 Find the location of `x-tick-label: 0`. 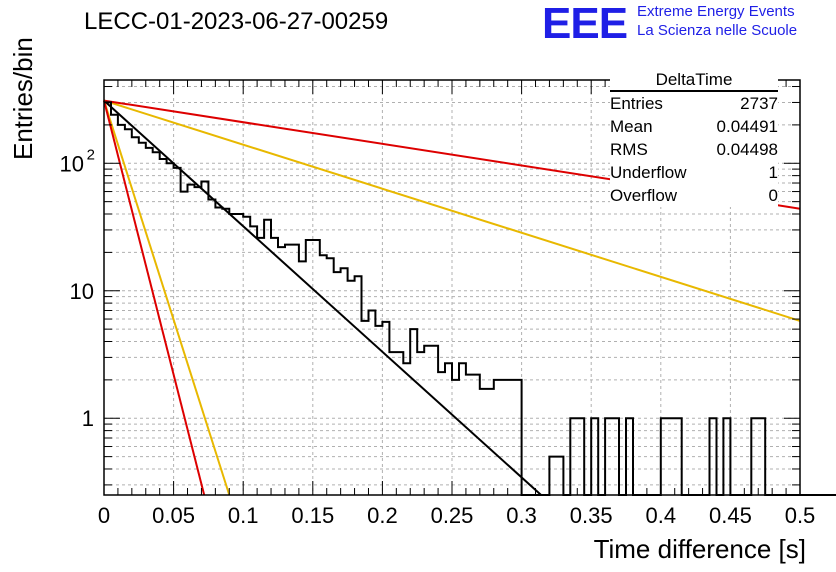

x-tick-label: 0 is located at coordinates (104, 515).